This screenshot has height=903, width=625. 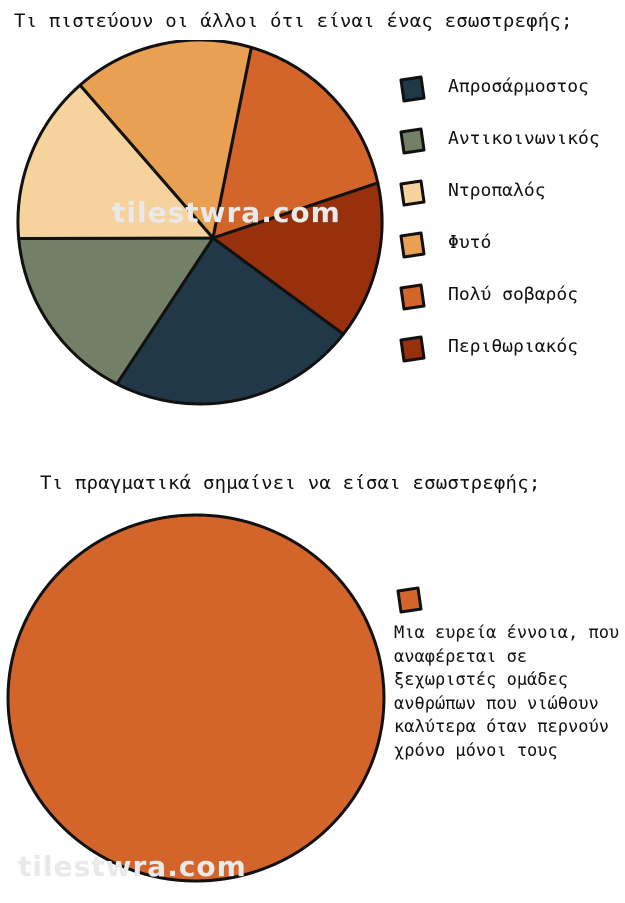 What do you see at coordinates (470, 242) in the screenshot?
I see `legend-label-3: Φυτό` at bounding box center [470, 242].